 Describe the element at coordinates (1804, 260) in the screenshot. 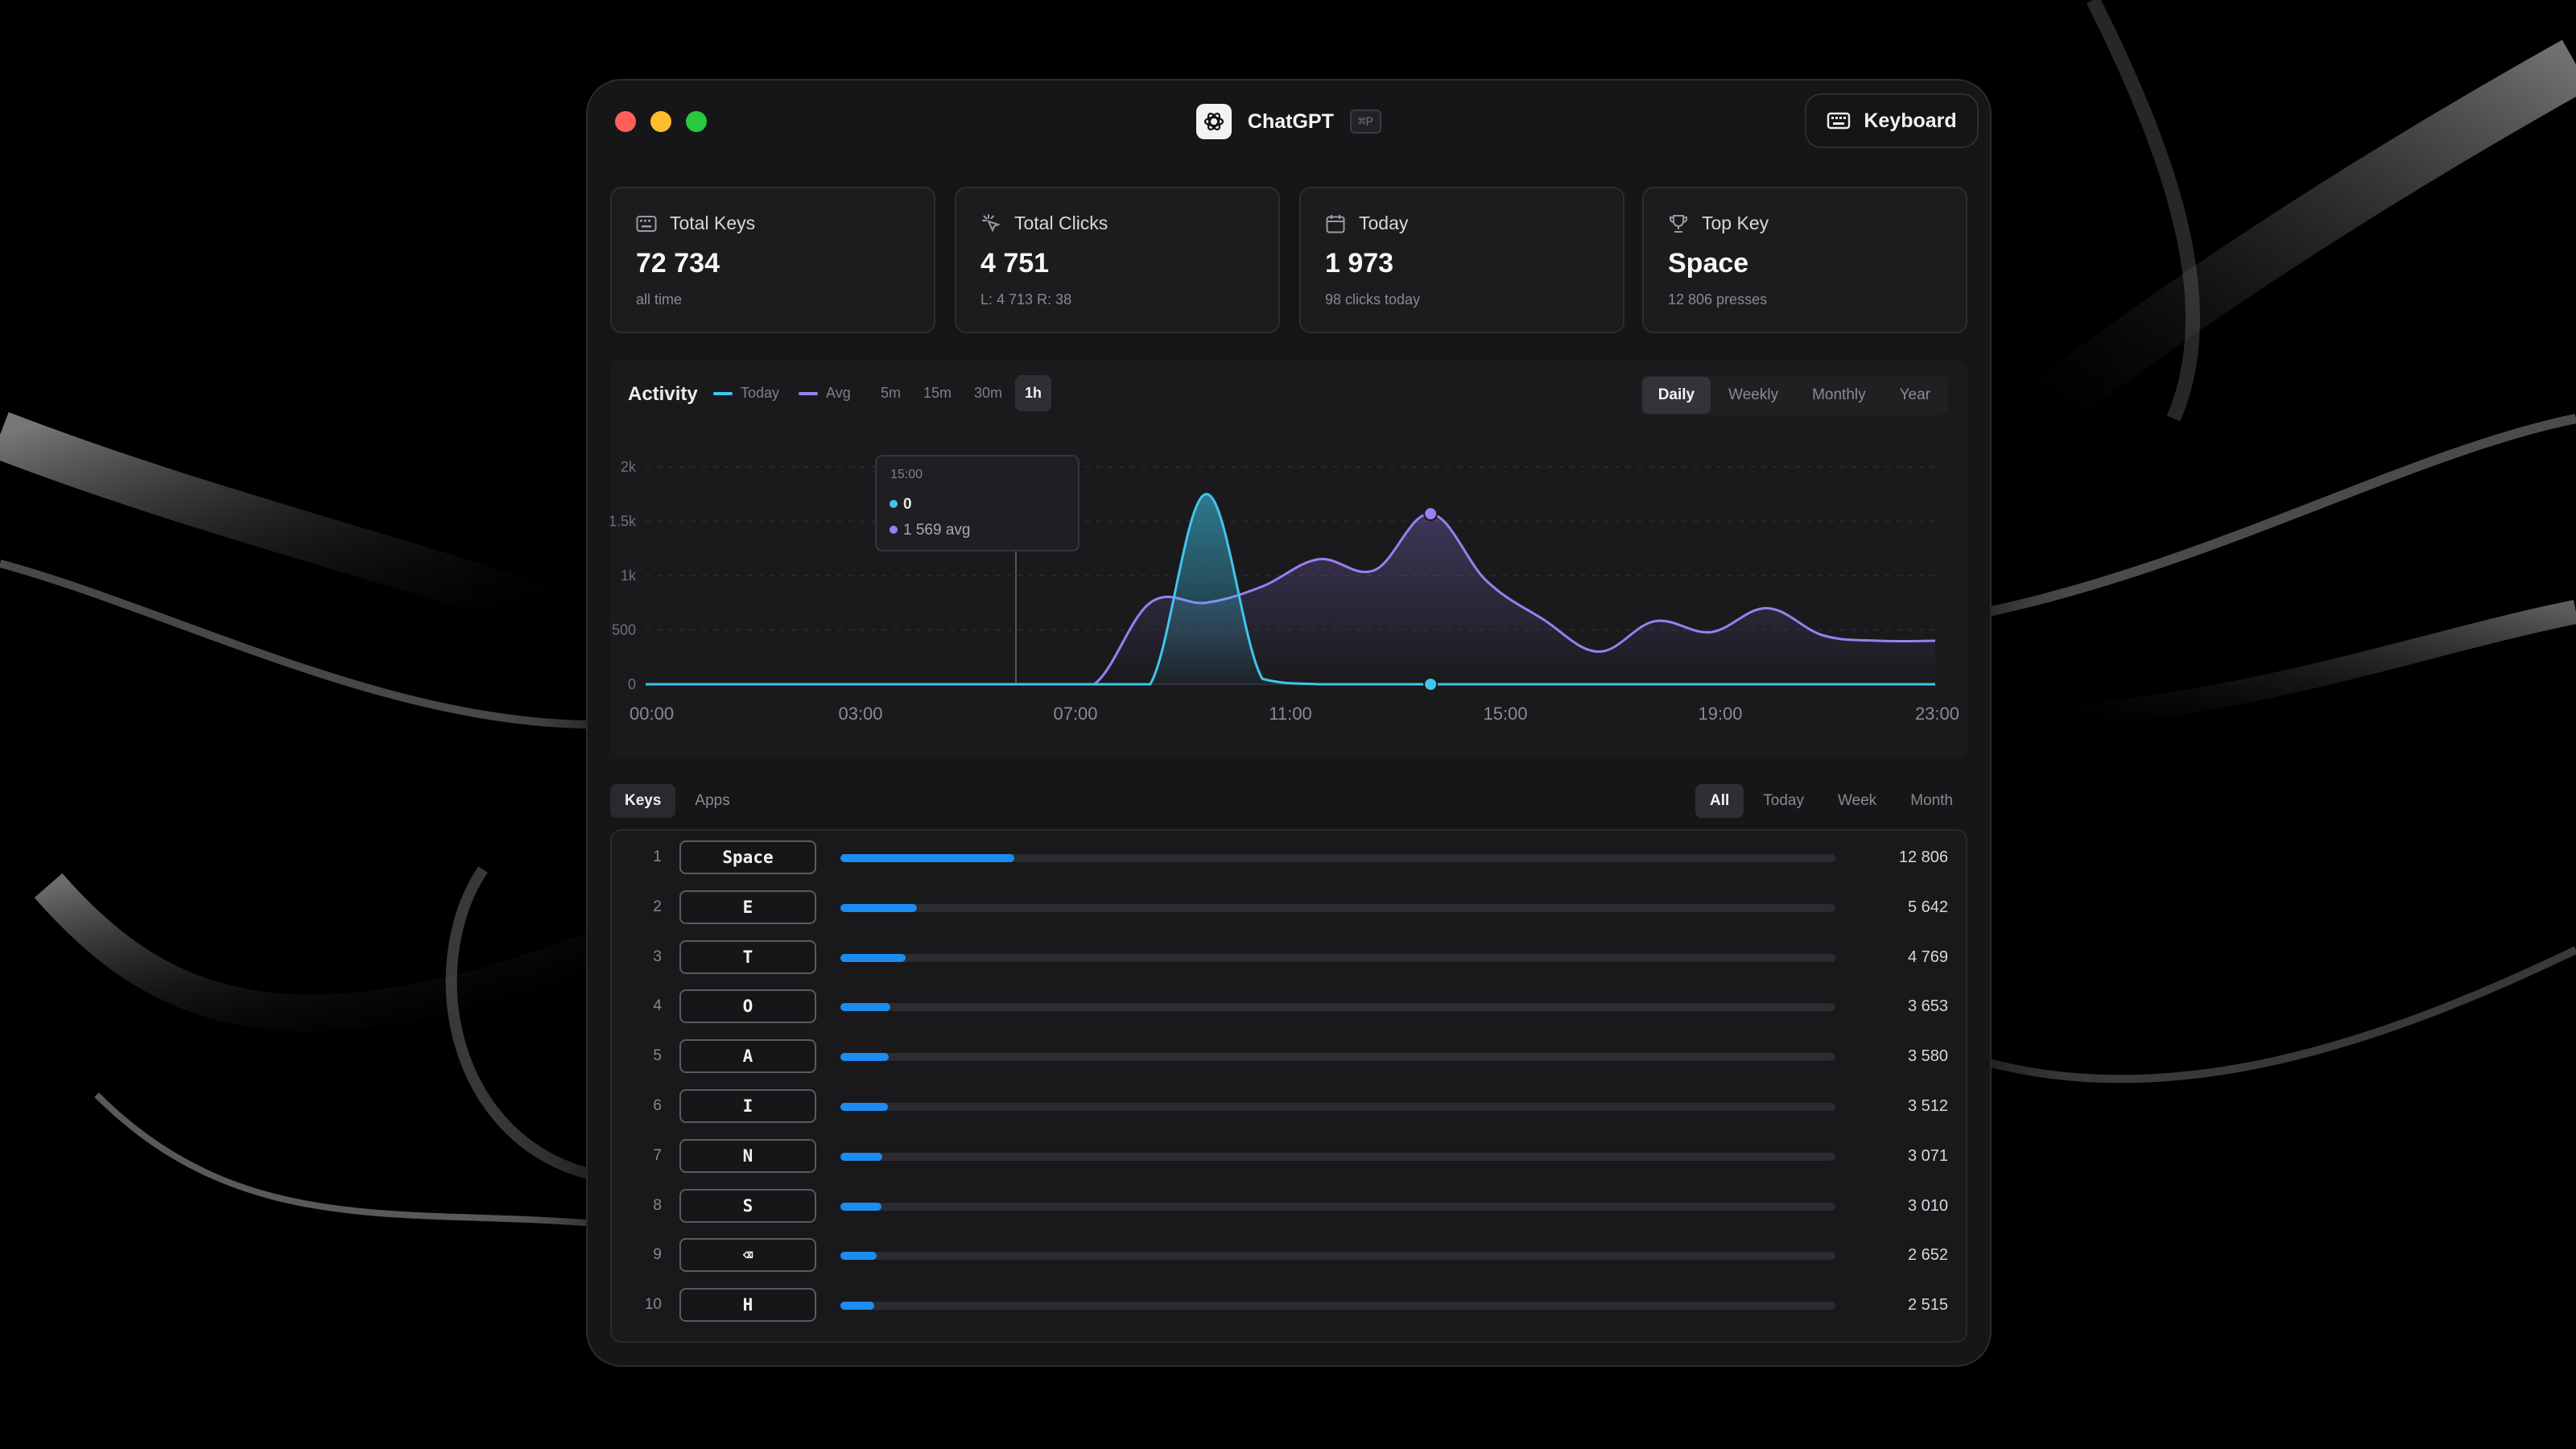

I see `top-key-card: Top Key Space 12 806 presses` at that location.